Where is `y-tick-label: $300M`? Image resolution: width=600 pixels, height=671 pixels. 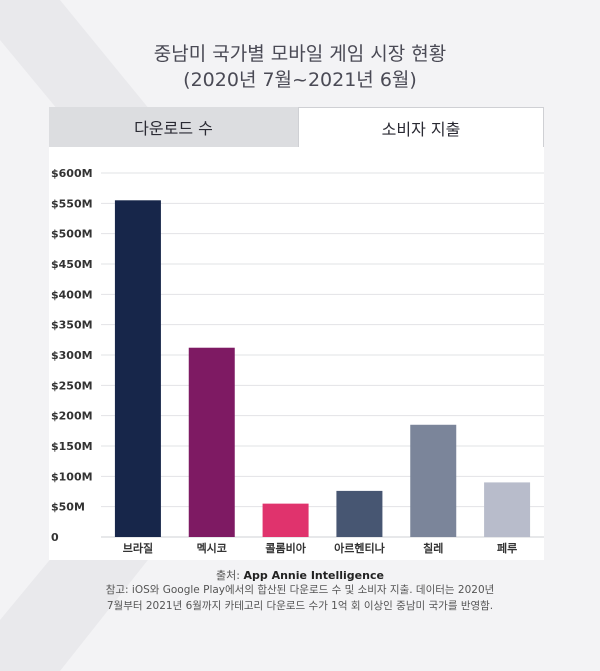
y-tick-label: $300M is located at coordinates (72, 355).